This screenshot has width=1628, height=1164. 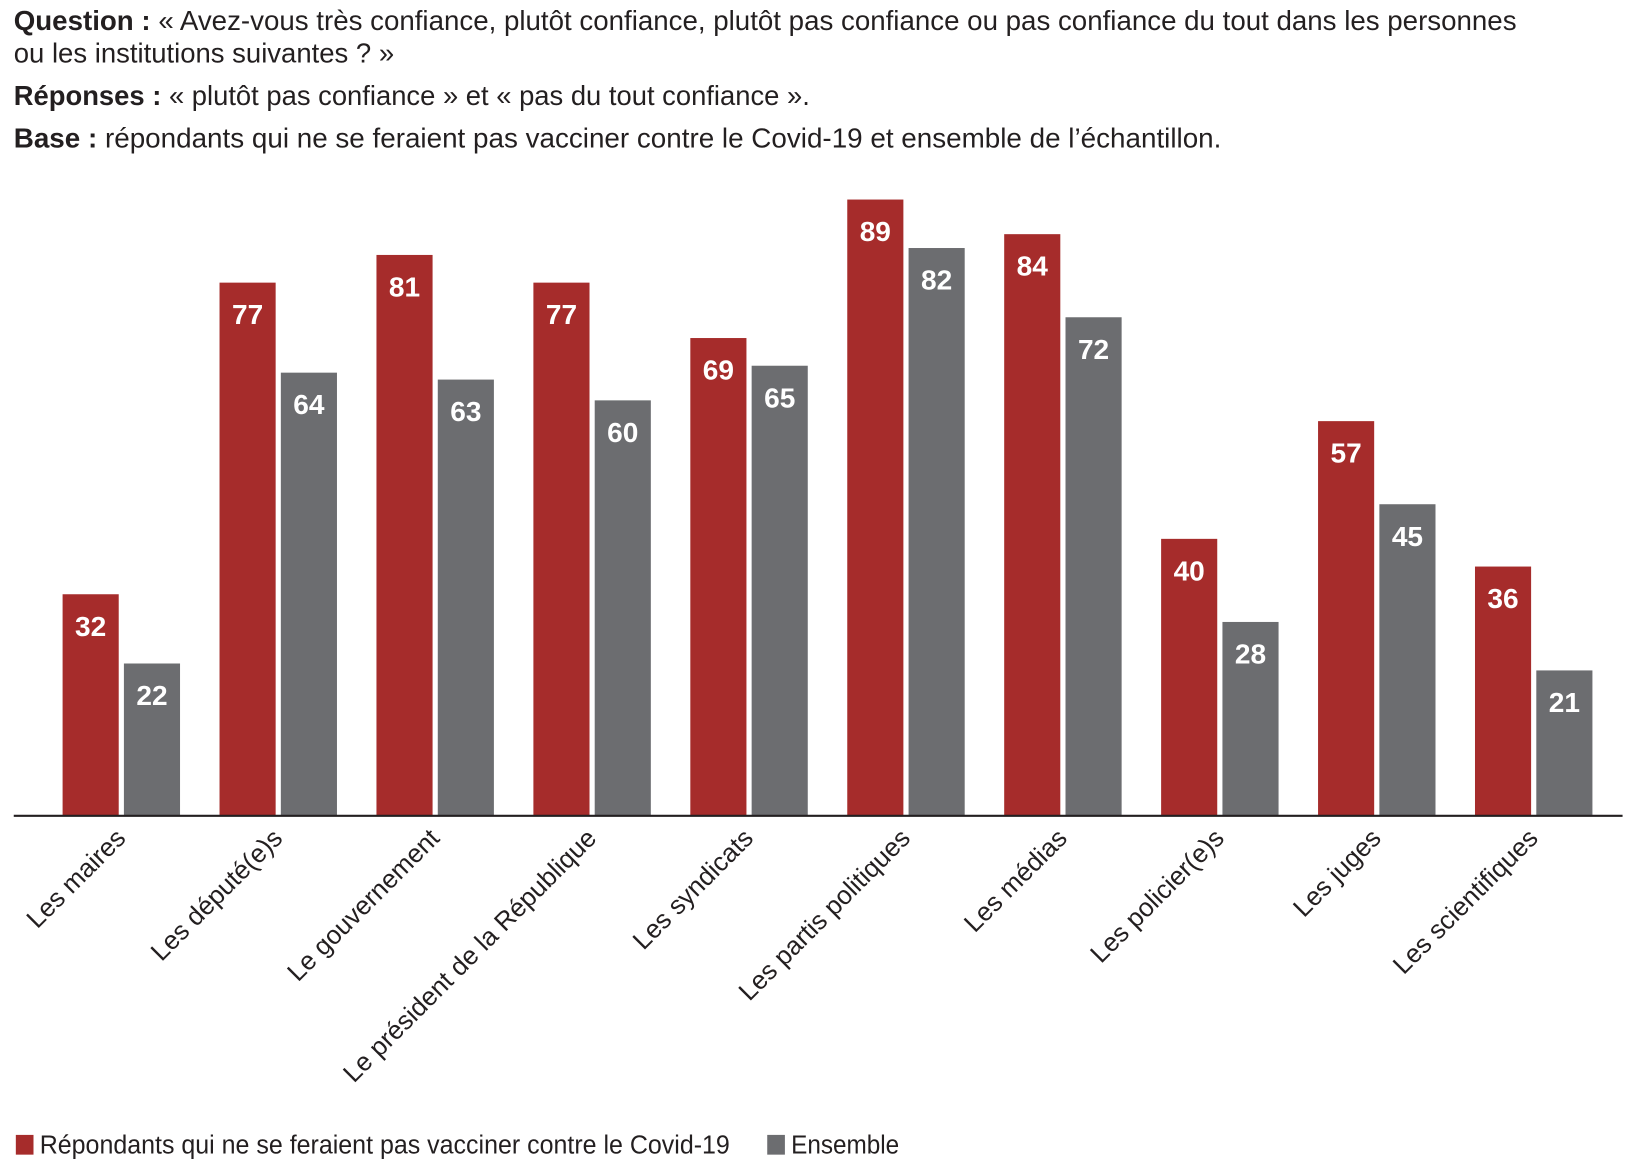 I want to click on category-label: Les maires, so click(x=75, y=878).